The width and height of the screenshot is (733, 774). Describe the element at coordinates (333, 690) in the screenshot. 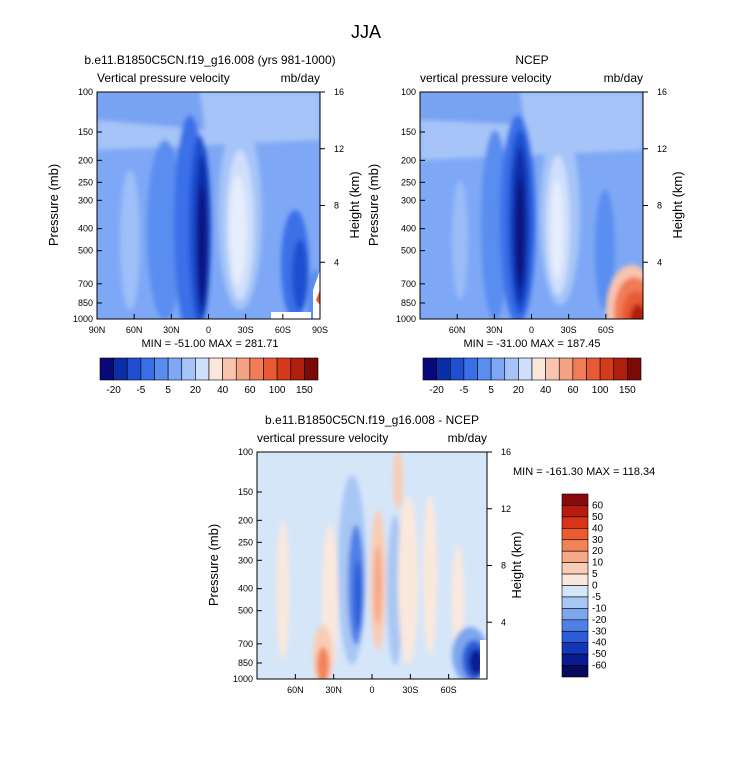

I see `x-tick-label: 30N` at that location.